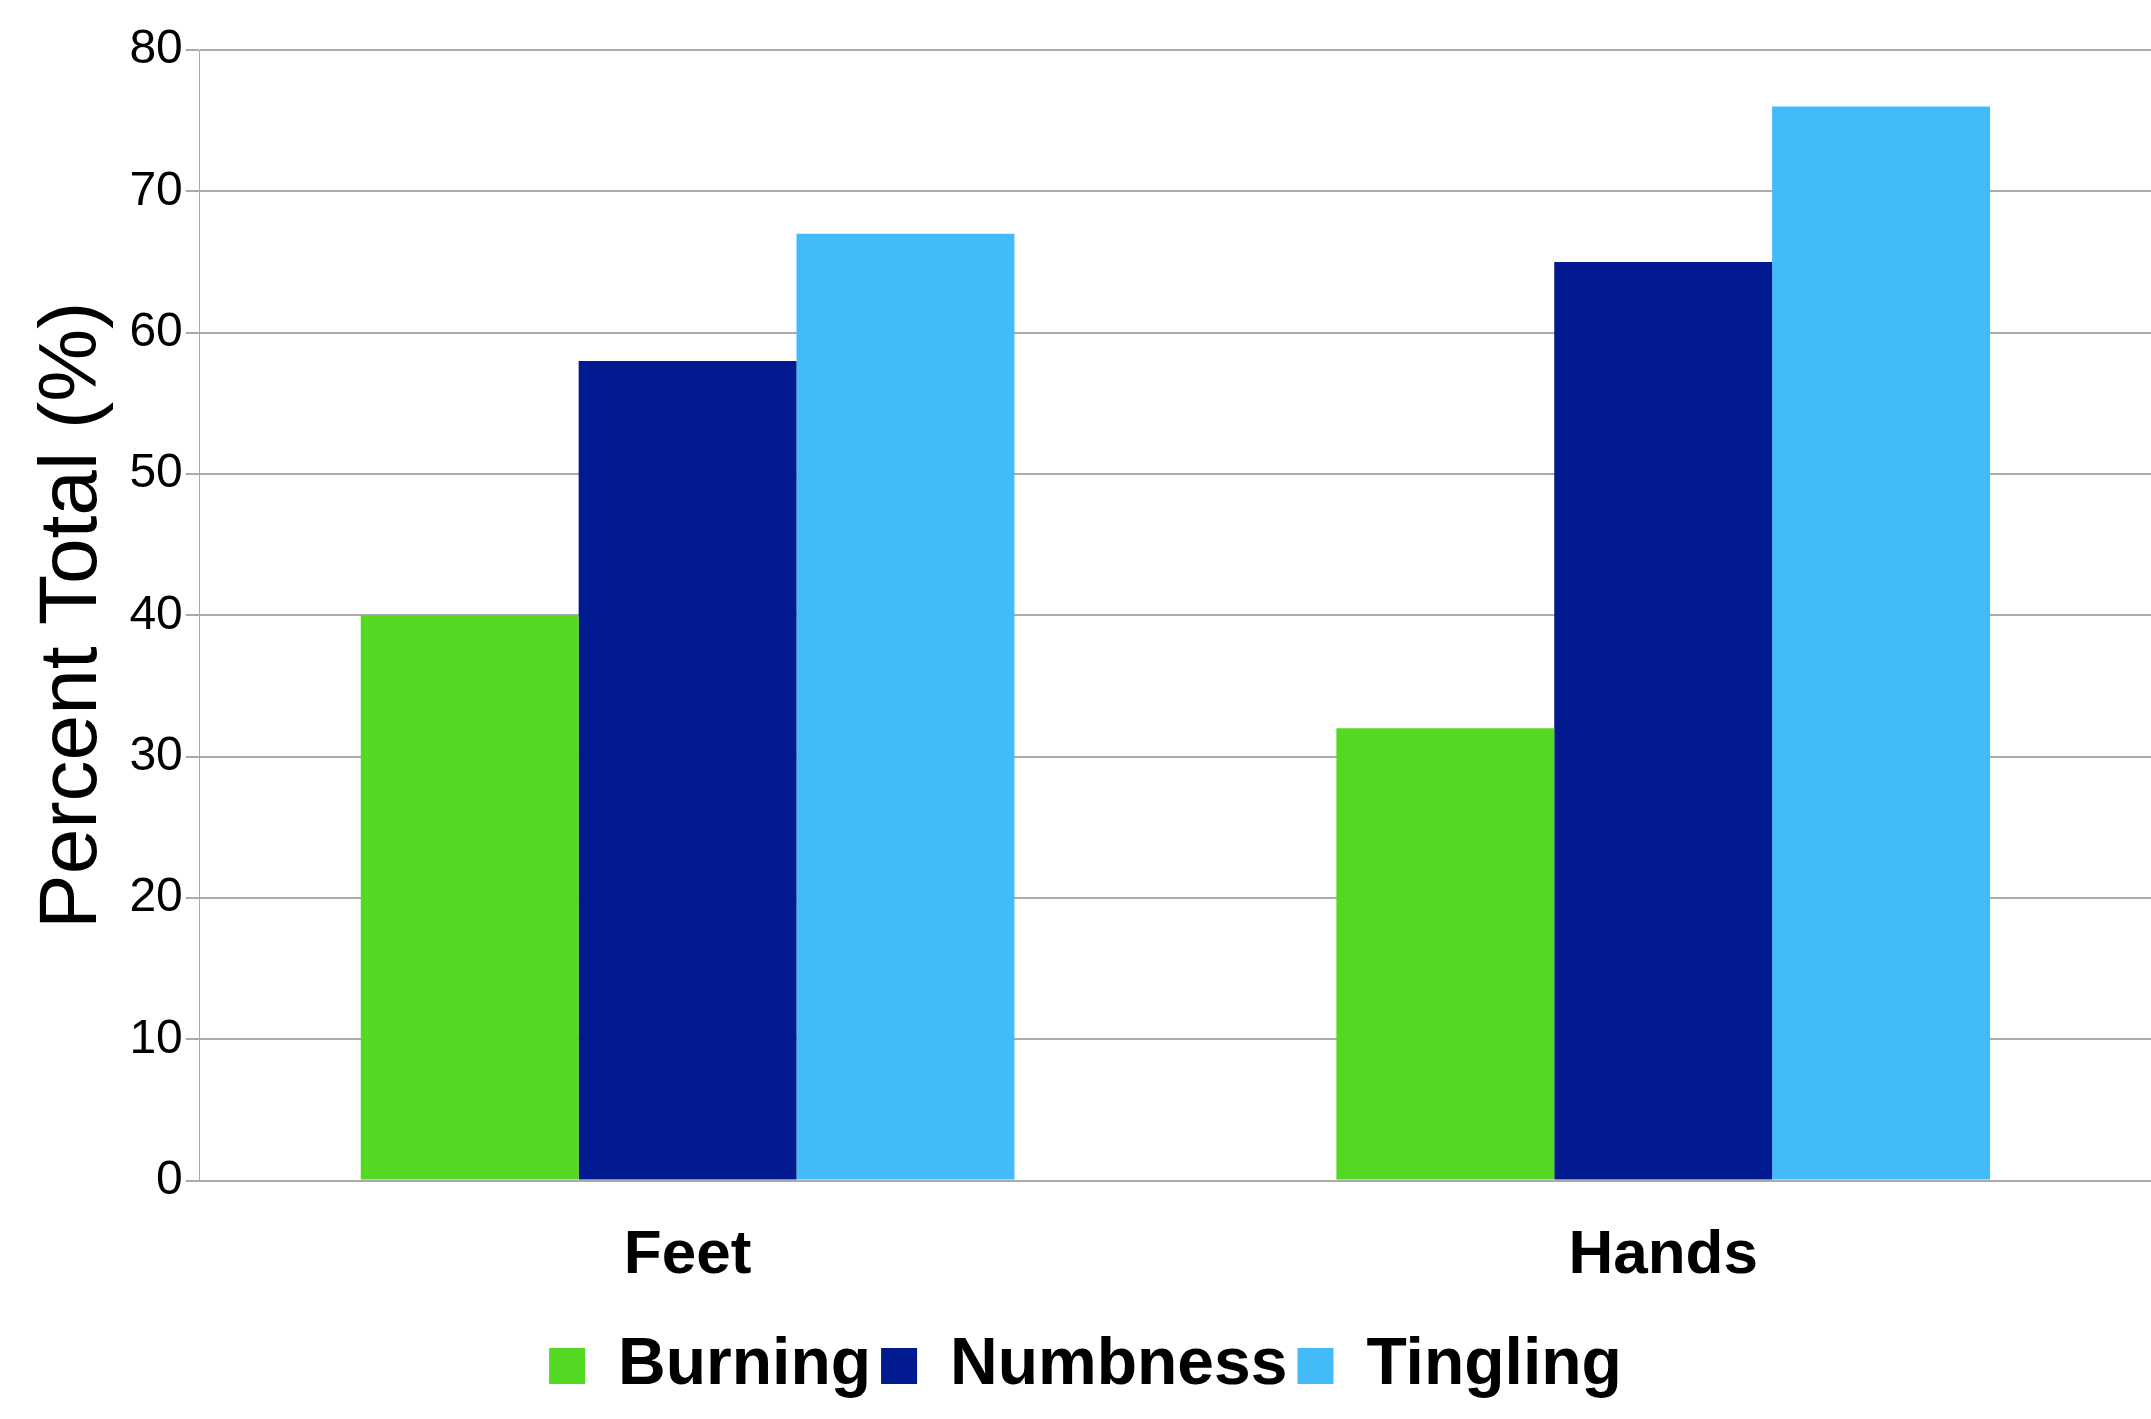 The width and height of the screenshot is (2151, 1419). Describe the element at coordinates (156, 188) in the screenshot. I see `y-tick-label: 70` at that location.